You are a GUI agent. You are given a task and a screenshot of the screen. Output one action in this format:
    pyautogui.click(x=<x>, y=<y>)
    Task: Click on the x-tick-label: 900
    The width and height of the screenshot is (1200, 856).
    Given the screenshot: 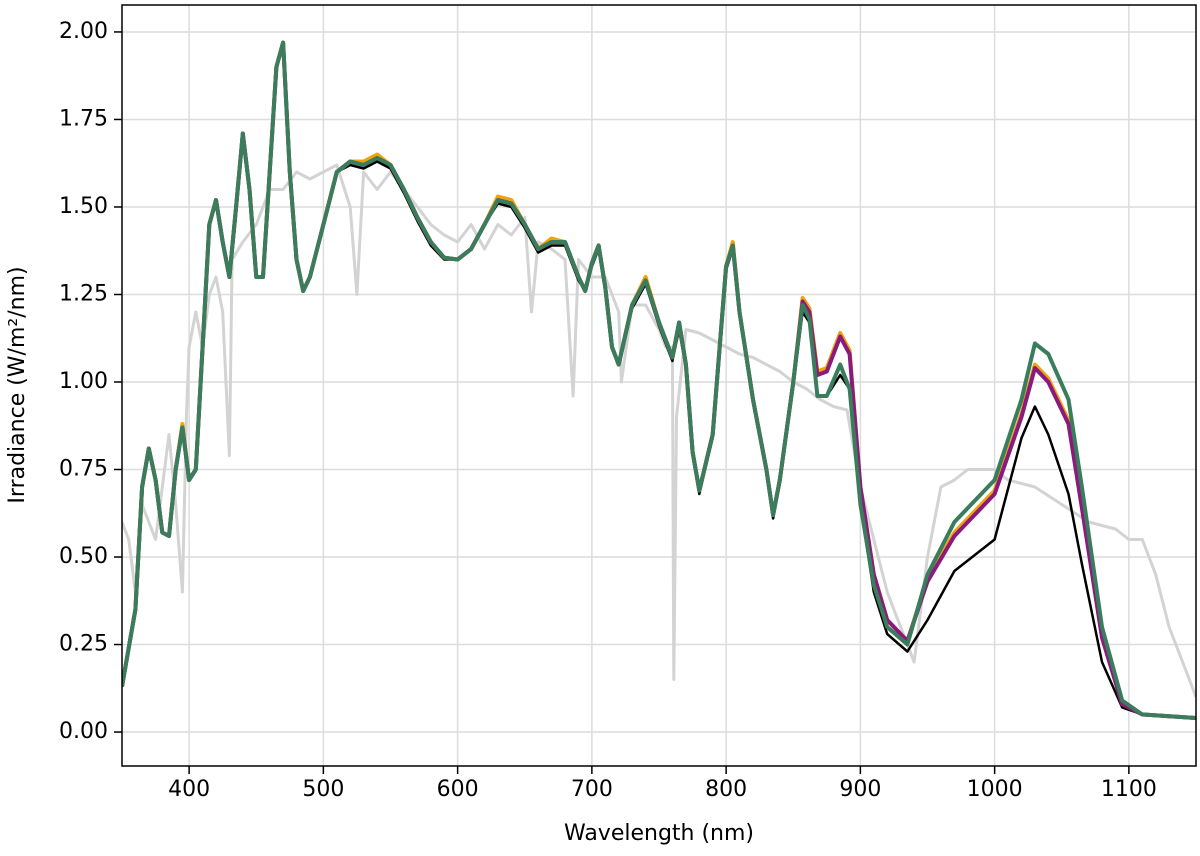 What is the action you would take?
    pyautogui.click(x=860, y=789)
    